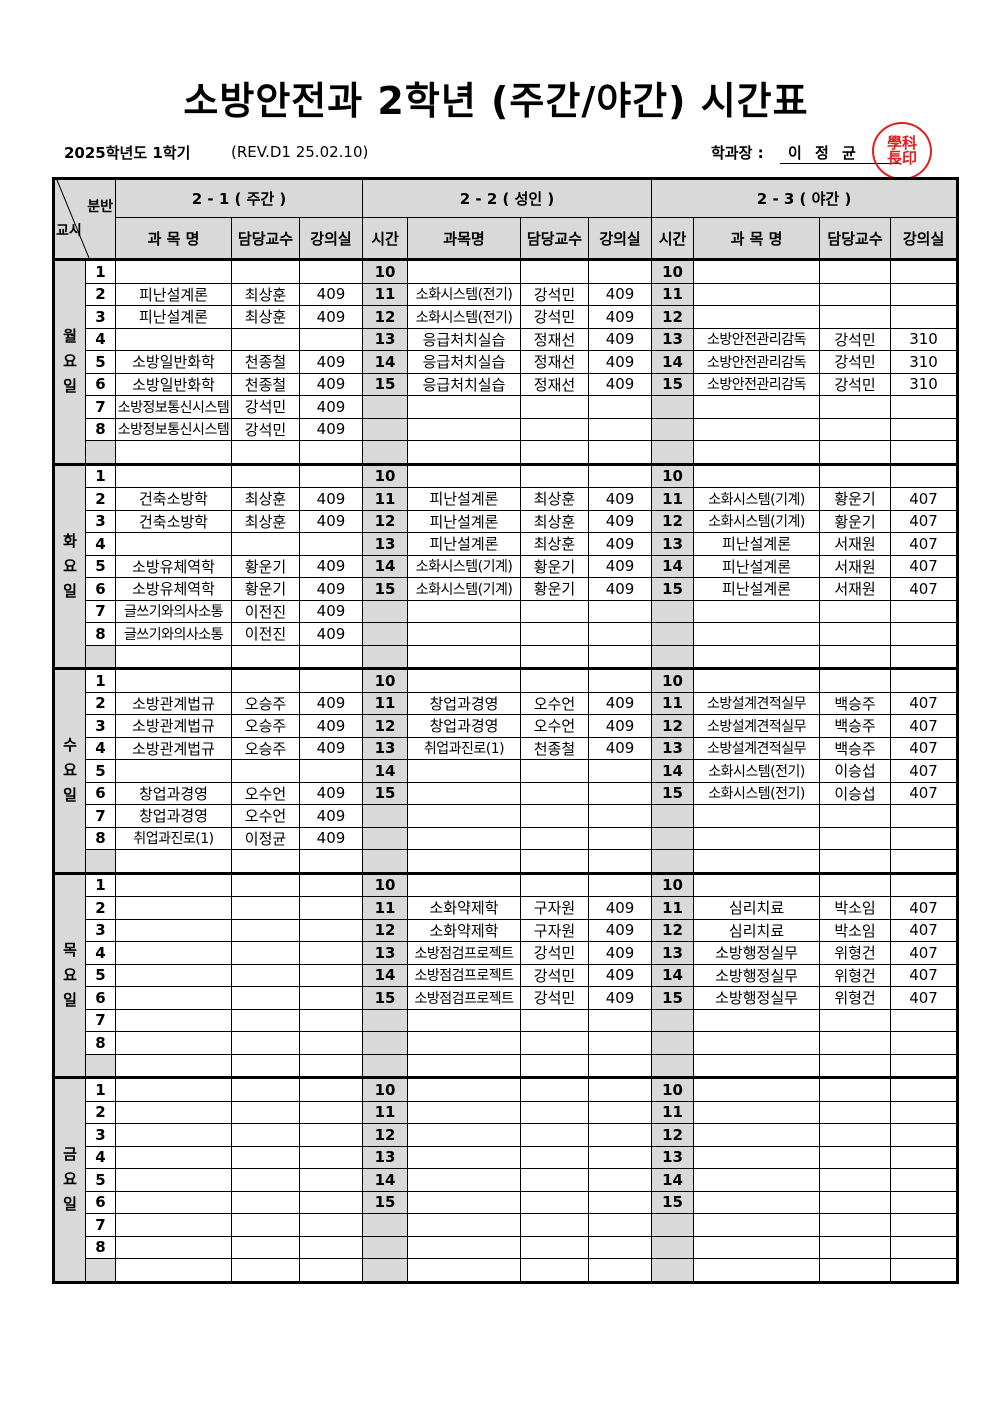  I want to click on cell-subject: 소방정보통신시스템, so click(173, 407).